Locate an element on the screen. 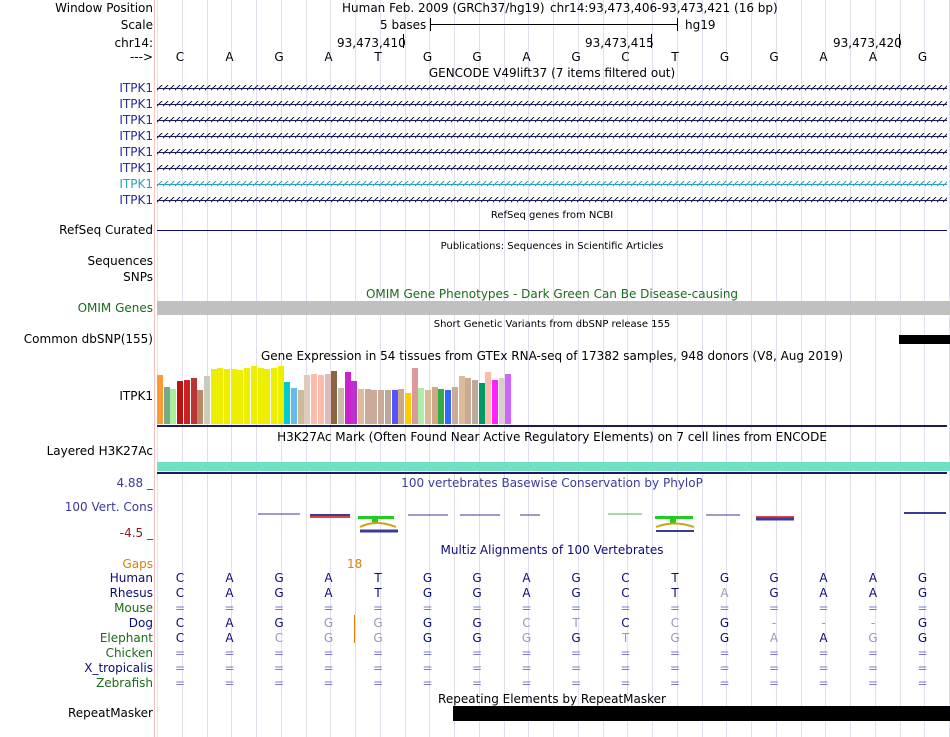 The width and height of the screenshot is (950, 737). refseq-label: RefSeq Curated is located at coordinates (106, 230).